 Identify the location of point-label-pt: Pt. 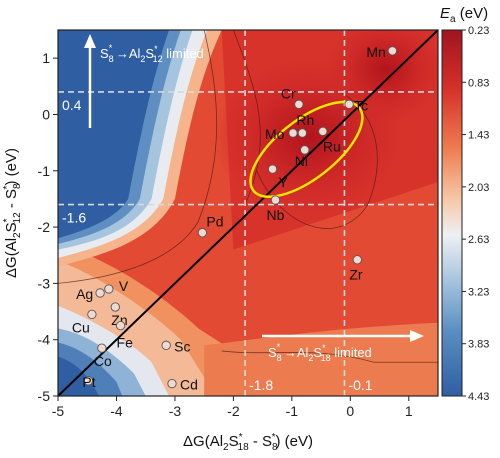
(88, 382).